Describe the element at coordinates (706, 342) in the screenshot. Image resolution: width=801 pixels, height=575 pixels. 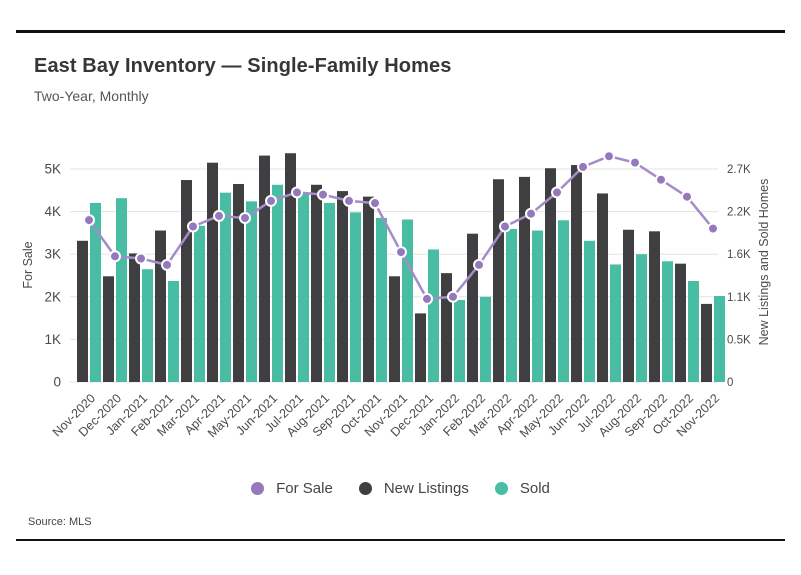
I see `new-listings-bar-Nov-2022` at that location.